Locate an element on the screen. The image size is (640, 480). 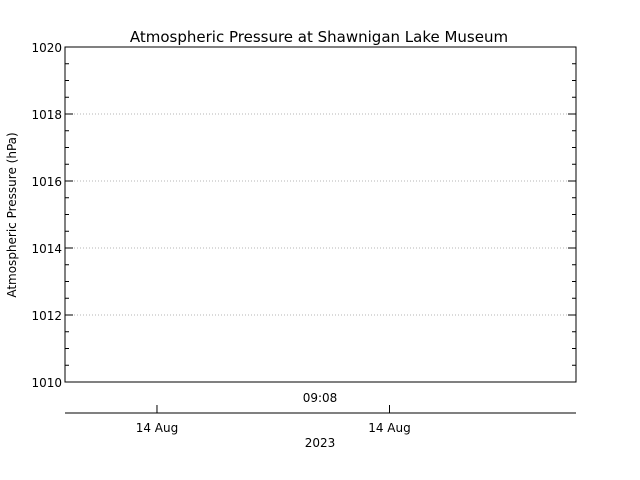
y-tick-label: 1012 is located at coordinates (46, 316).